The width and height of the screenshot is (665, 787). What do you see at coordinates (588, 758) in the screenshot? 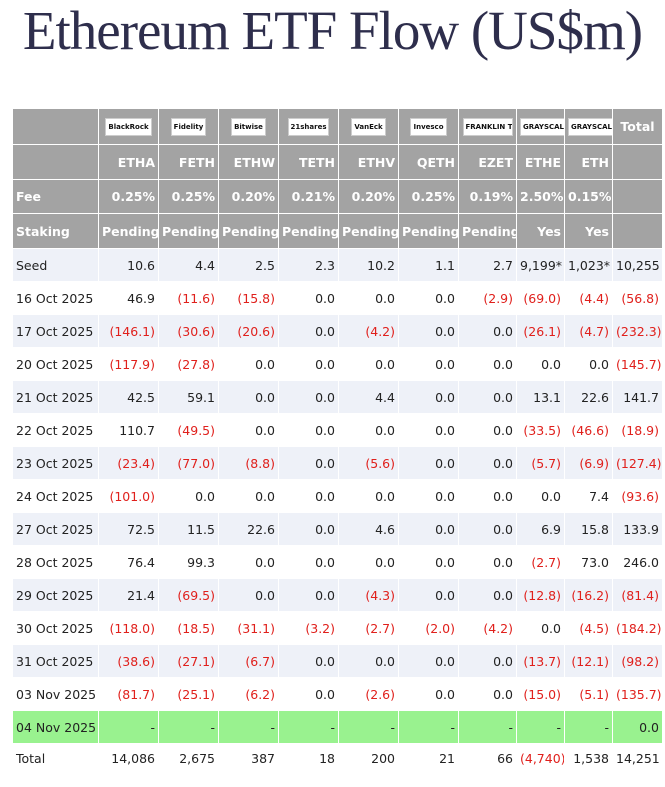
I see `flow-value: 1,538` at bounding box center [588, 758].